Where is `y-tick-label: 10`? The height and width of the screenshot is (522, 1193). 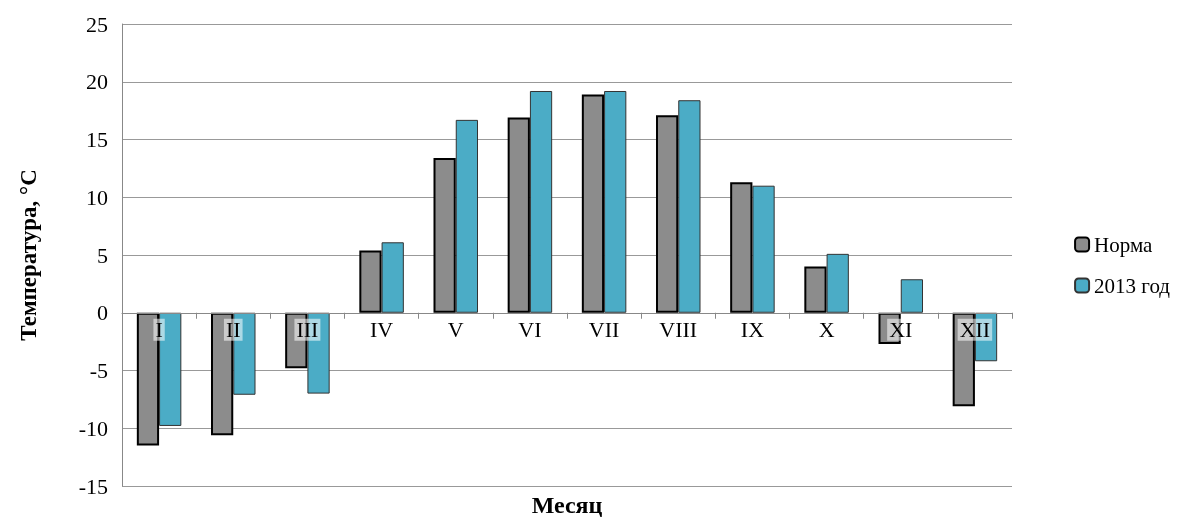
y-tick-label: 10 is located at coordinates (97, 197).